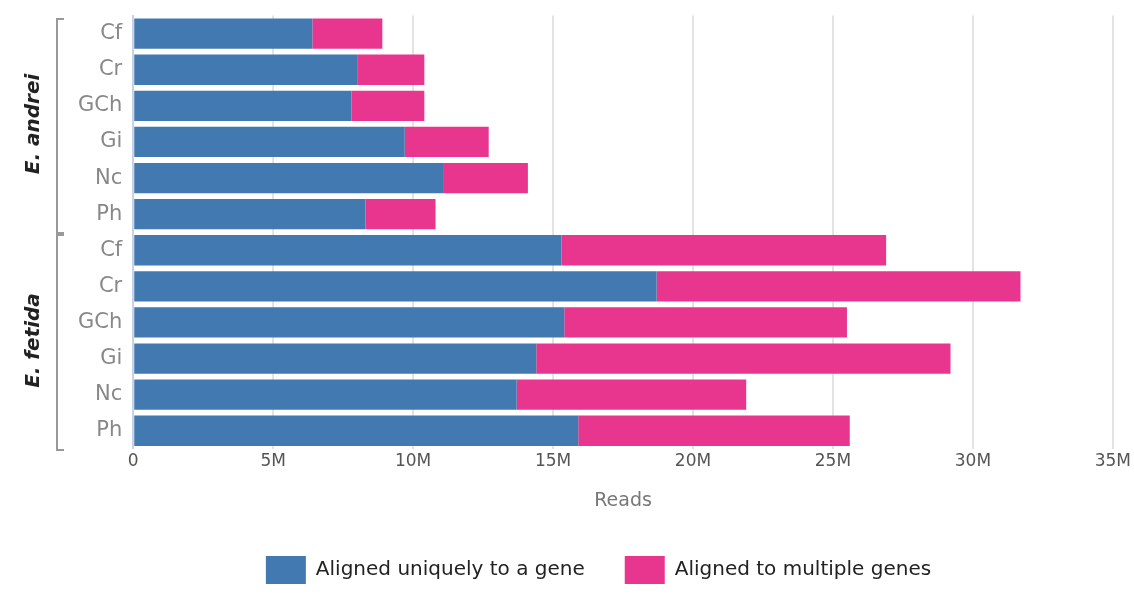 The height and width of the screenshot is (604, 1134). What do you see at coordinates (1113, 460) in the screenshot?
I see `x-tick-label: 35M` at bounding box center [1113, 460].